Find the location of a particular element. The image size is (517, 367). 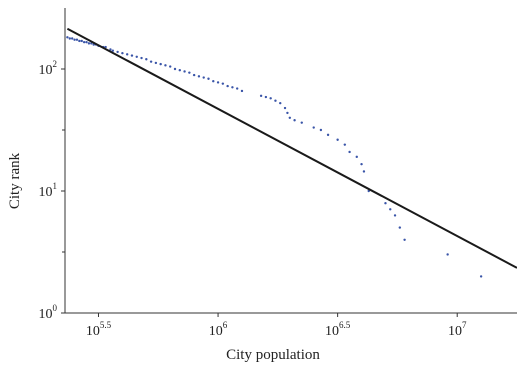

y-tick-label: 10² is located at coordinates (48, 68).